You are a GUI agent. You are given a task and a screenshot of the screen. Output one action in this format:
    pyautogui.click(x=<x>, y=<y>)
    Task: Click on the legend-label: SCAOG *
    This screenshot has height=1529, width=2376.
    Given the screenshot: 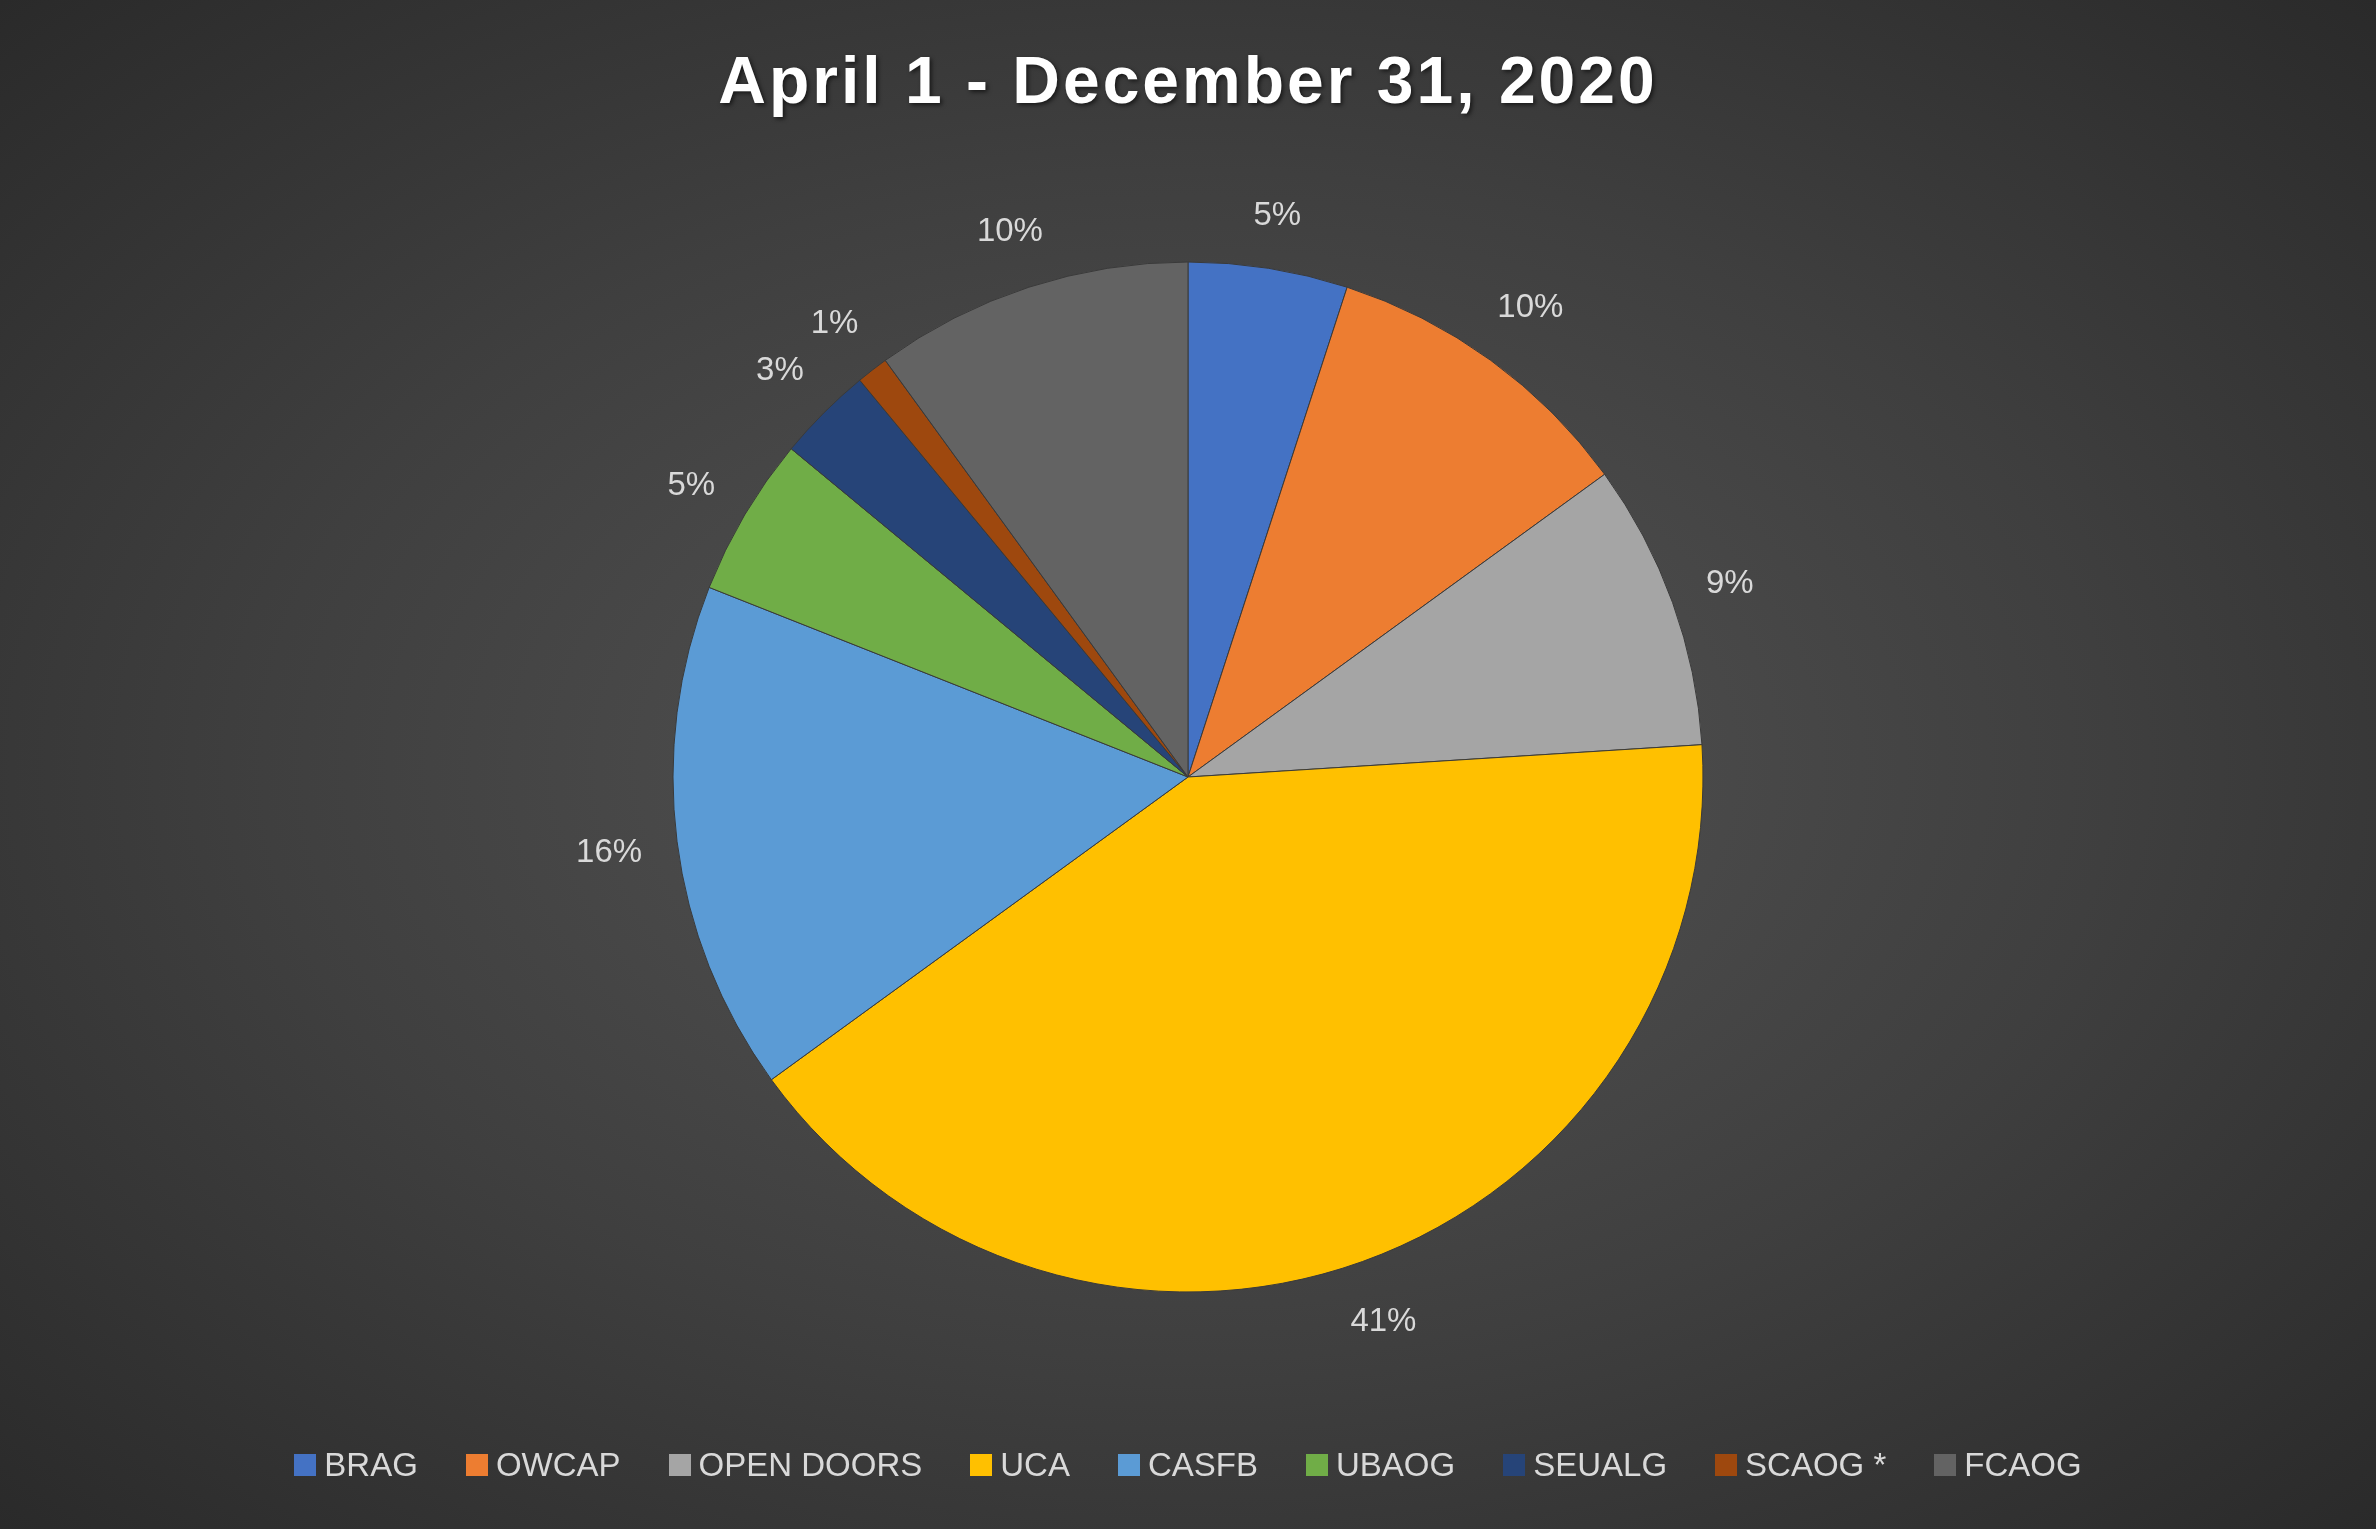 What is the action you would take?
    pyautogui.click(x=1816, y=1465)
    